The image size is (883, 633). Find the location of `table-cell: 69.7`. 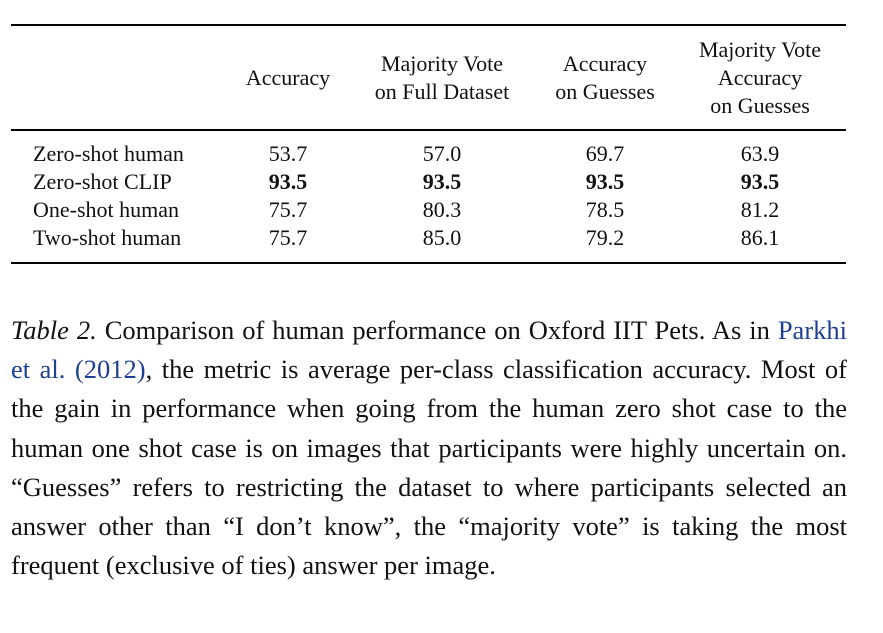

table-cell: 69.7 is located at coordinates (605, 153).